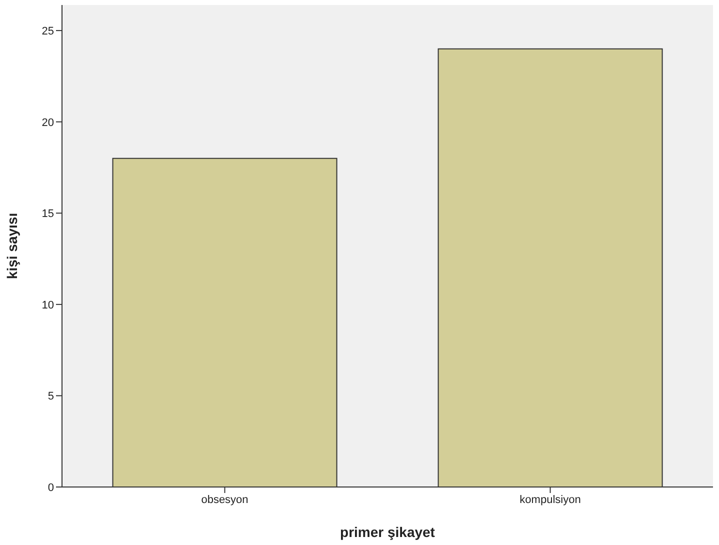  I want to click on y-tick-label: 15, so click(48, 214).